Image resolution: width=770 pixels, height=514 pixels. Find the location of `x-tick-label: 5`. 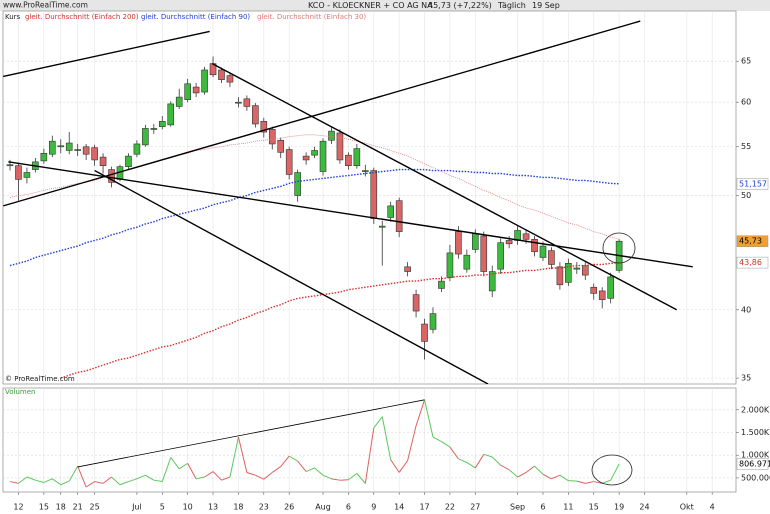

x-tick-label: 5 is located at coordinates (162, 507).